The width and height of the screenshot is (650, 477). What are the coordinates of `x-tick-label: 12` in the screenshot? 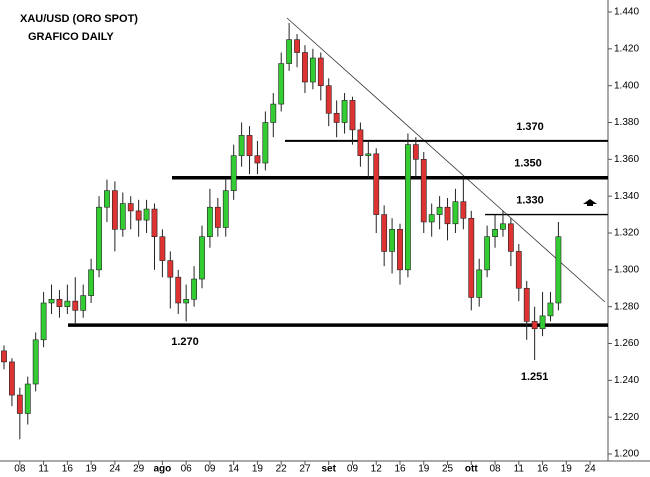 It's located at (377, 469).